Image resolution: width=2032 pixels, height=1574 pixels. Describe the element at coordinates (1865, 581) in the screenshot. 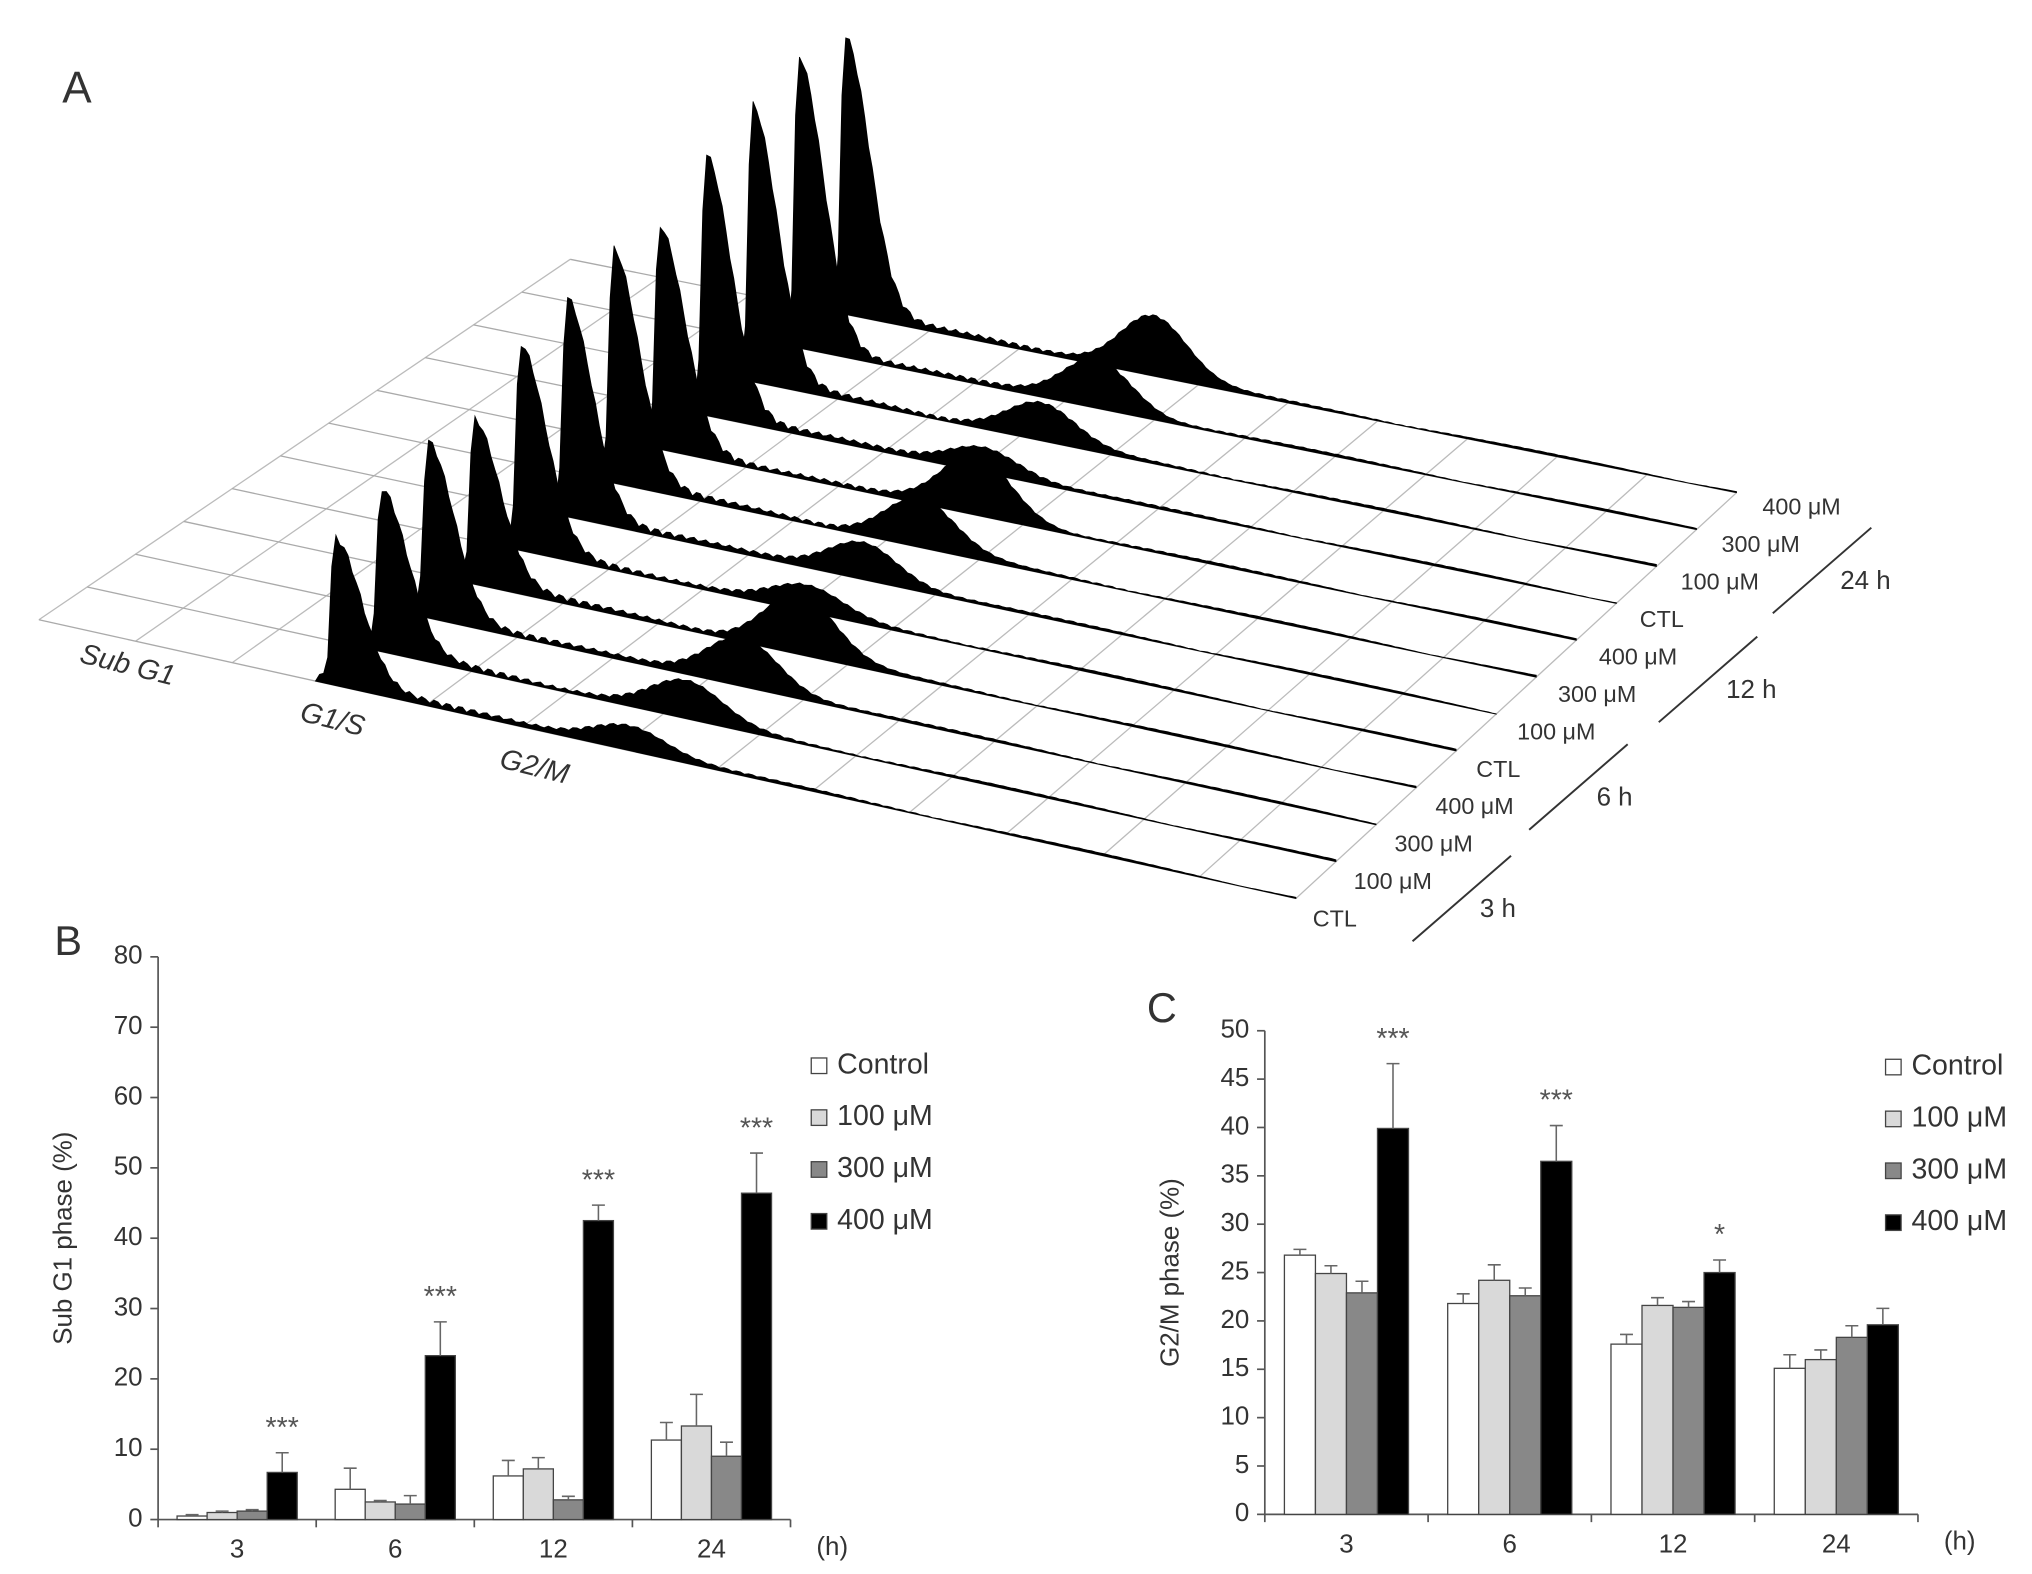

I see `time-label: 24 h` at that location.